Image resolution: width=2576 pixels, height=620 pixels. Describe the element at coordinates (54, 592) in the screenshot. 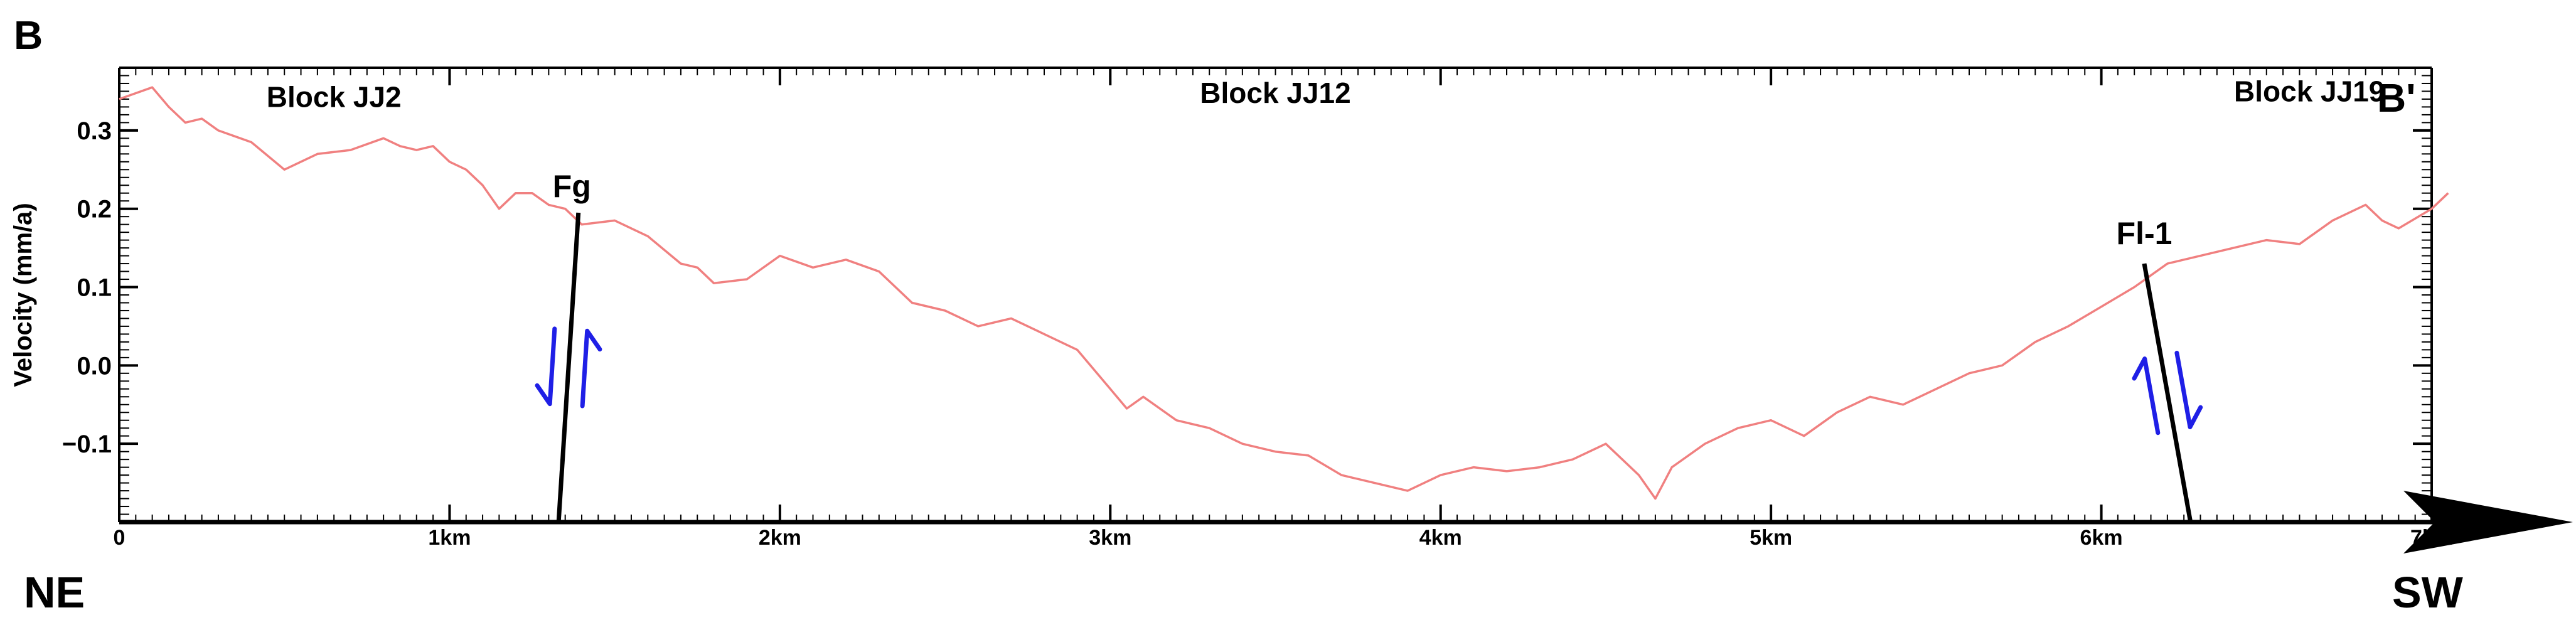

I see `corner-label-ne: NE` at that location.